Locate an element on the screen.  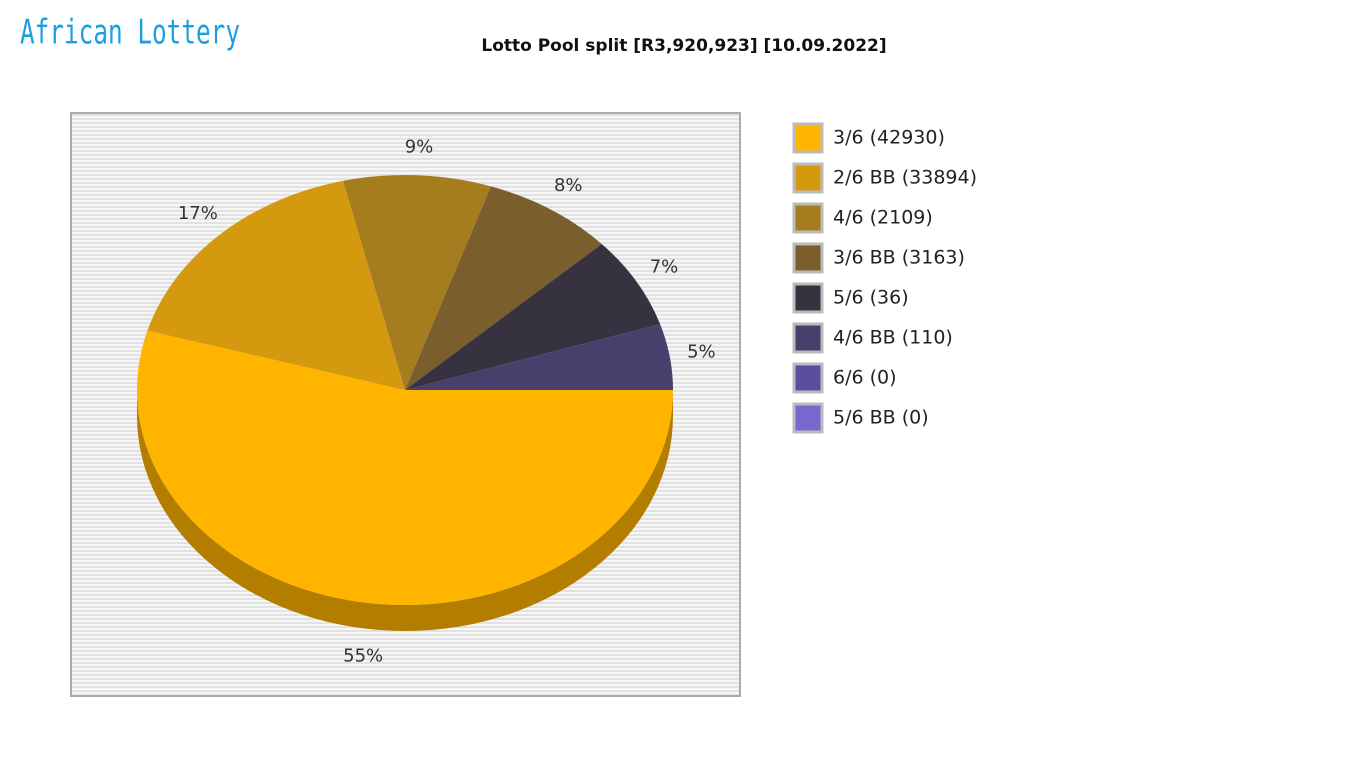
logo: African Lottery is located at coordinates (130, 33).